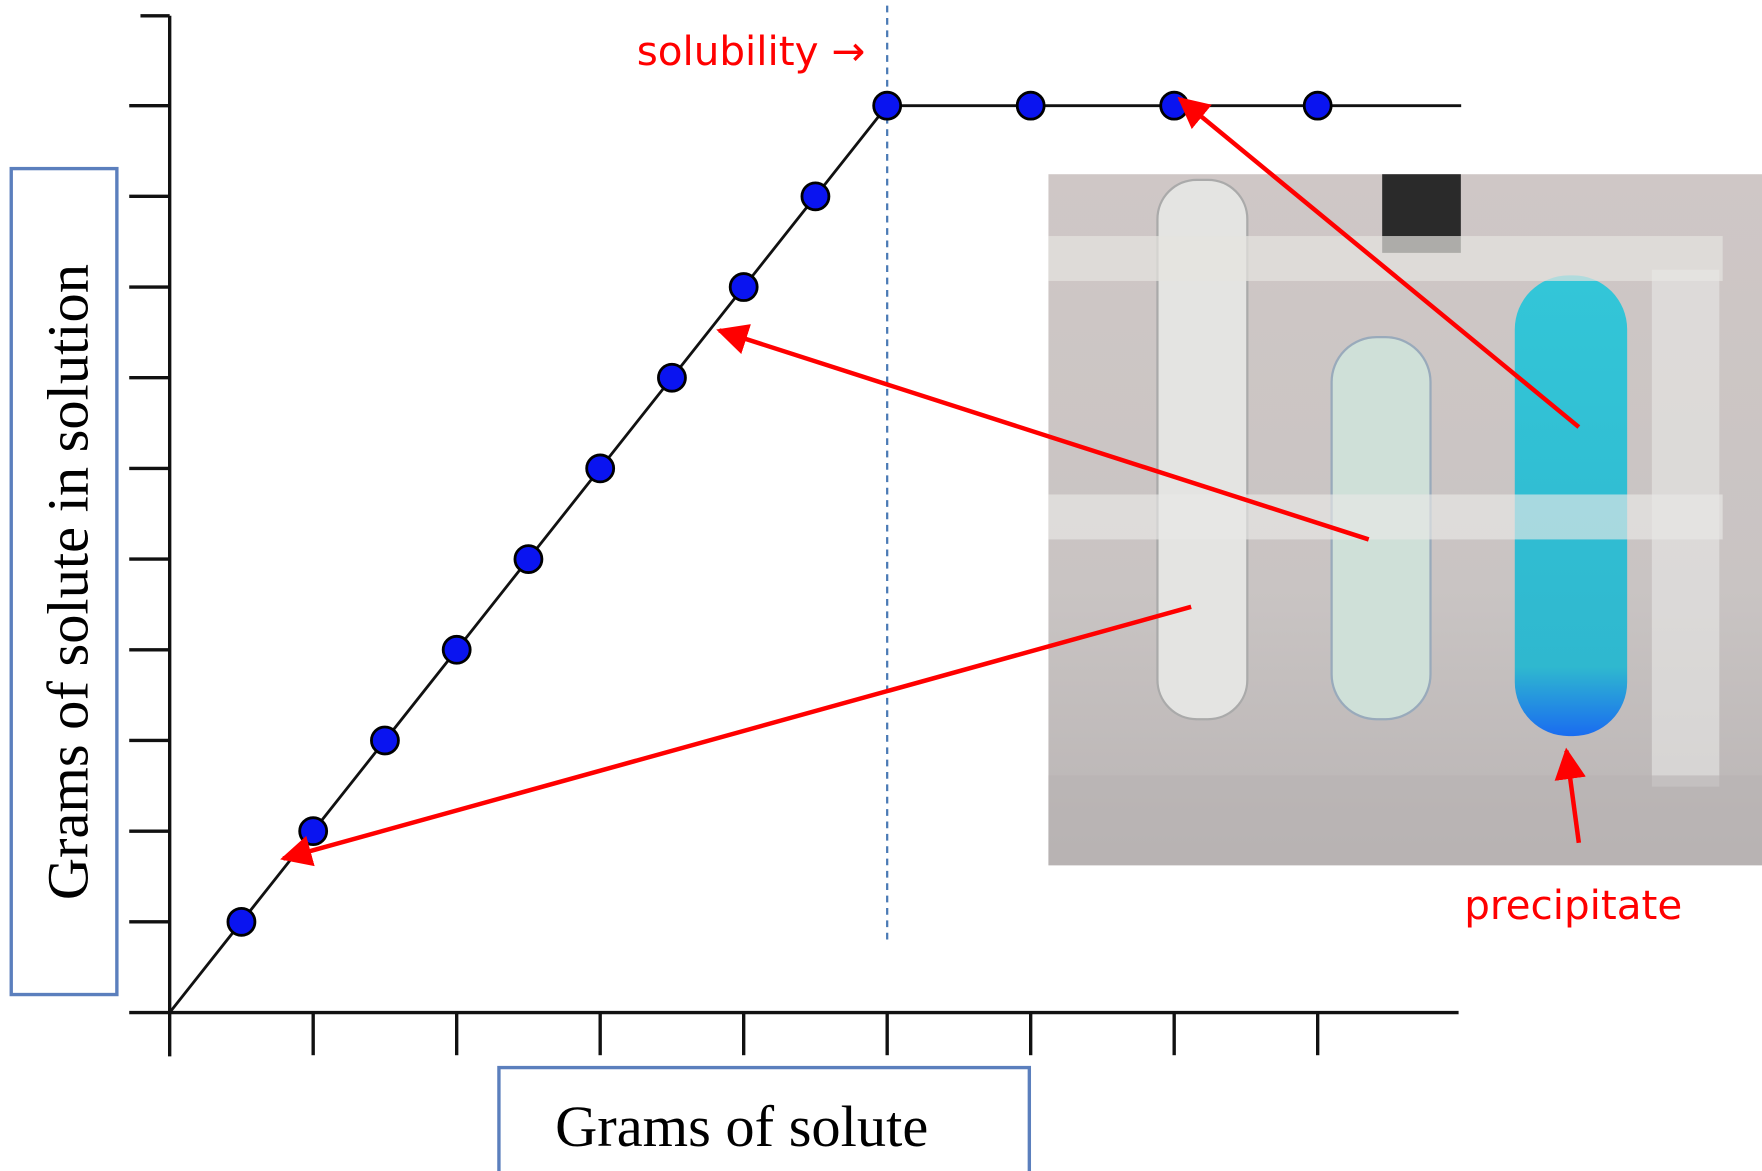 The image size is (1762, 1171). I want to click on annotation: solubility →, so click(751, 51).